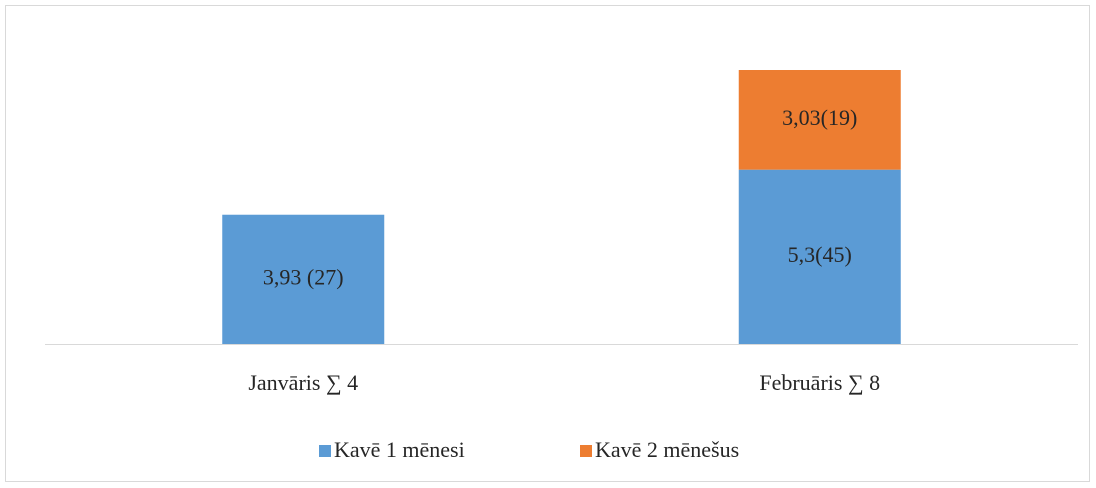 Image resolution: width=1096 pixels, height=488 pixels. Describe the element at coordinates (303, 382) in the screenshot. I see `x-tick-label: Janvāris ∑ 4` at that location.